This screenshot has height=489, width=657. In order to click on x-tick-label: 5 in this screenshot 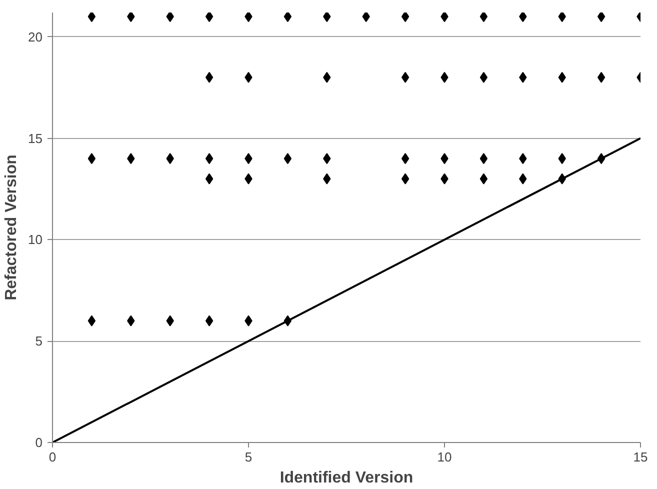, I will do `click(248, 457)`.